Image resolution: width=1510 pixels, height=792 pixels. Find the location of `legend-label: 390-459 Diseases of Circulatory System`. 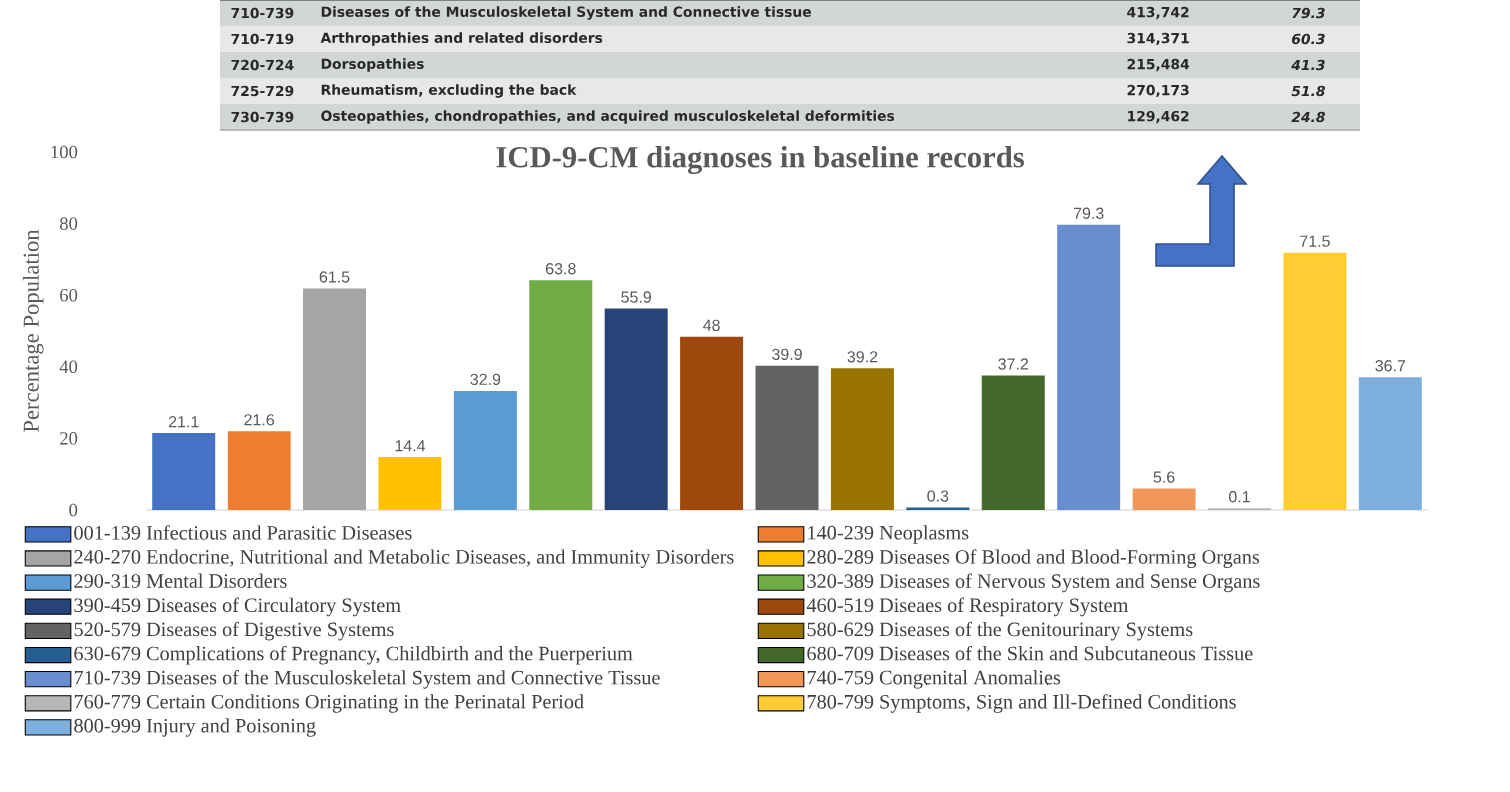

legend-label: 390-459 Diseases of Circulatory System is located at coordinates (237, 607).